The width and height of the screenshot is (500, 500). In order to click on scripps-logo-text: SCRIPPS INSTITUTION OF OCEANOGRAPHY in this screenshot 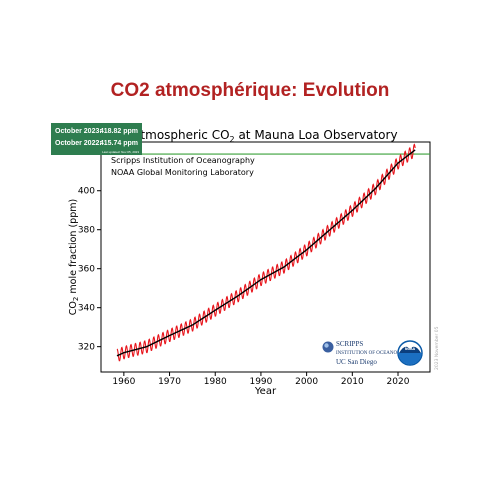, I will do `click(377, 348)`.